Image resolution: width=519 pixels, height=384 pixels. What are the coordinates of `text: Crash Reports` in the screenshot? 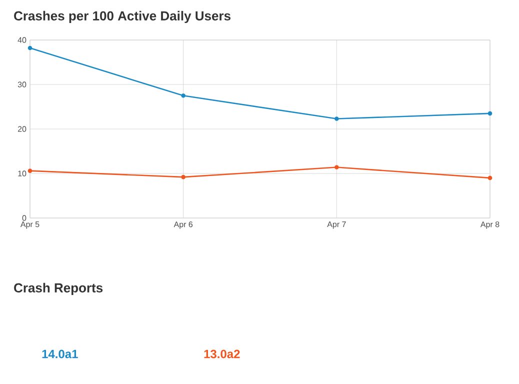 It's located at (58, 289).